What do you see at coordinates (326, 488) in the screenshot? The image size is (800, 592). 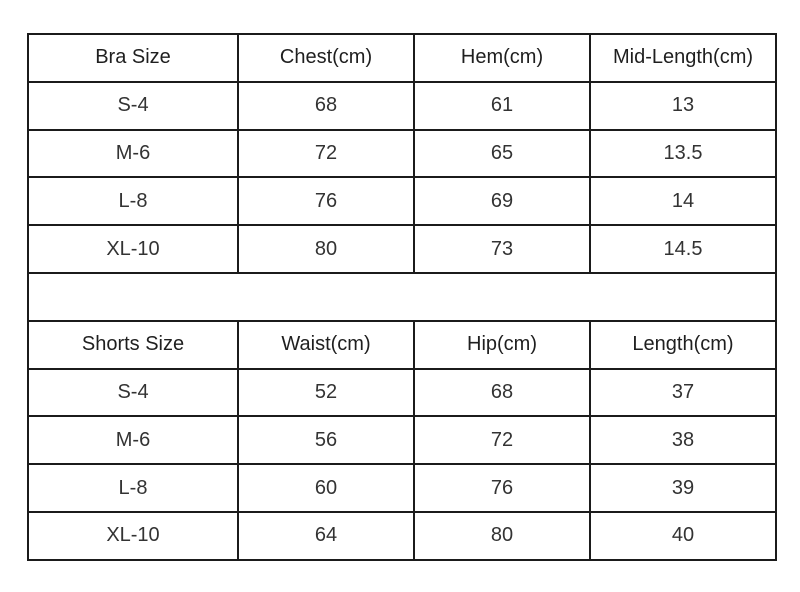 I see `value-cell: 60` at bounding box center [326, 488].